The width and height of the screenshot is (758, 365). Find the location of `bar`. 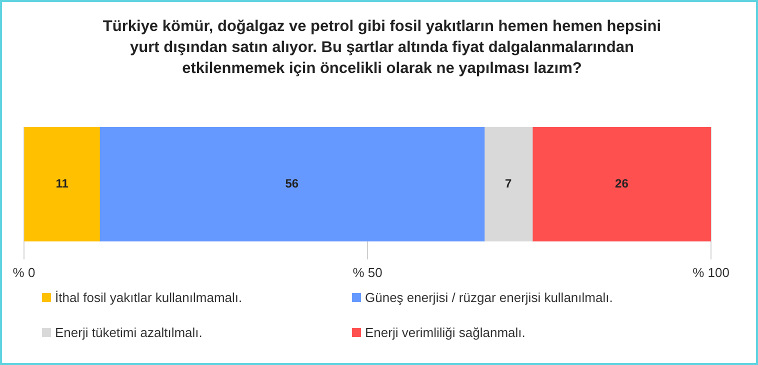

bar is located at coordinates (508, 184).